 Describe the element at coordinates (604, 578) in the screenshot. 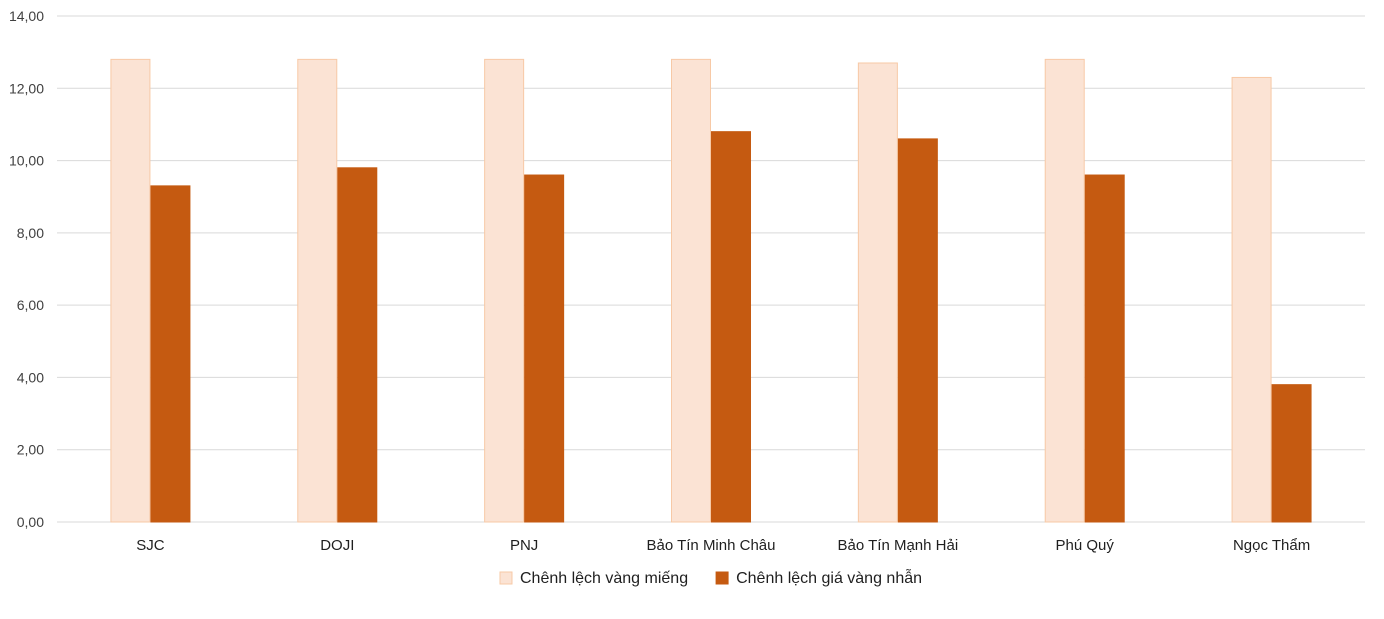

I see `legend-label: Chênh lệch vàng miếng` at that location.